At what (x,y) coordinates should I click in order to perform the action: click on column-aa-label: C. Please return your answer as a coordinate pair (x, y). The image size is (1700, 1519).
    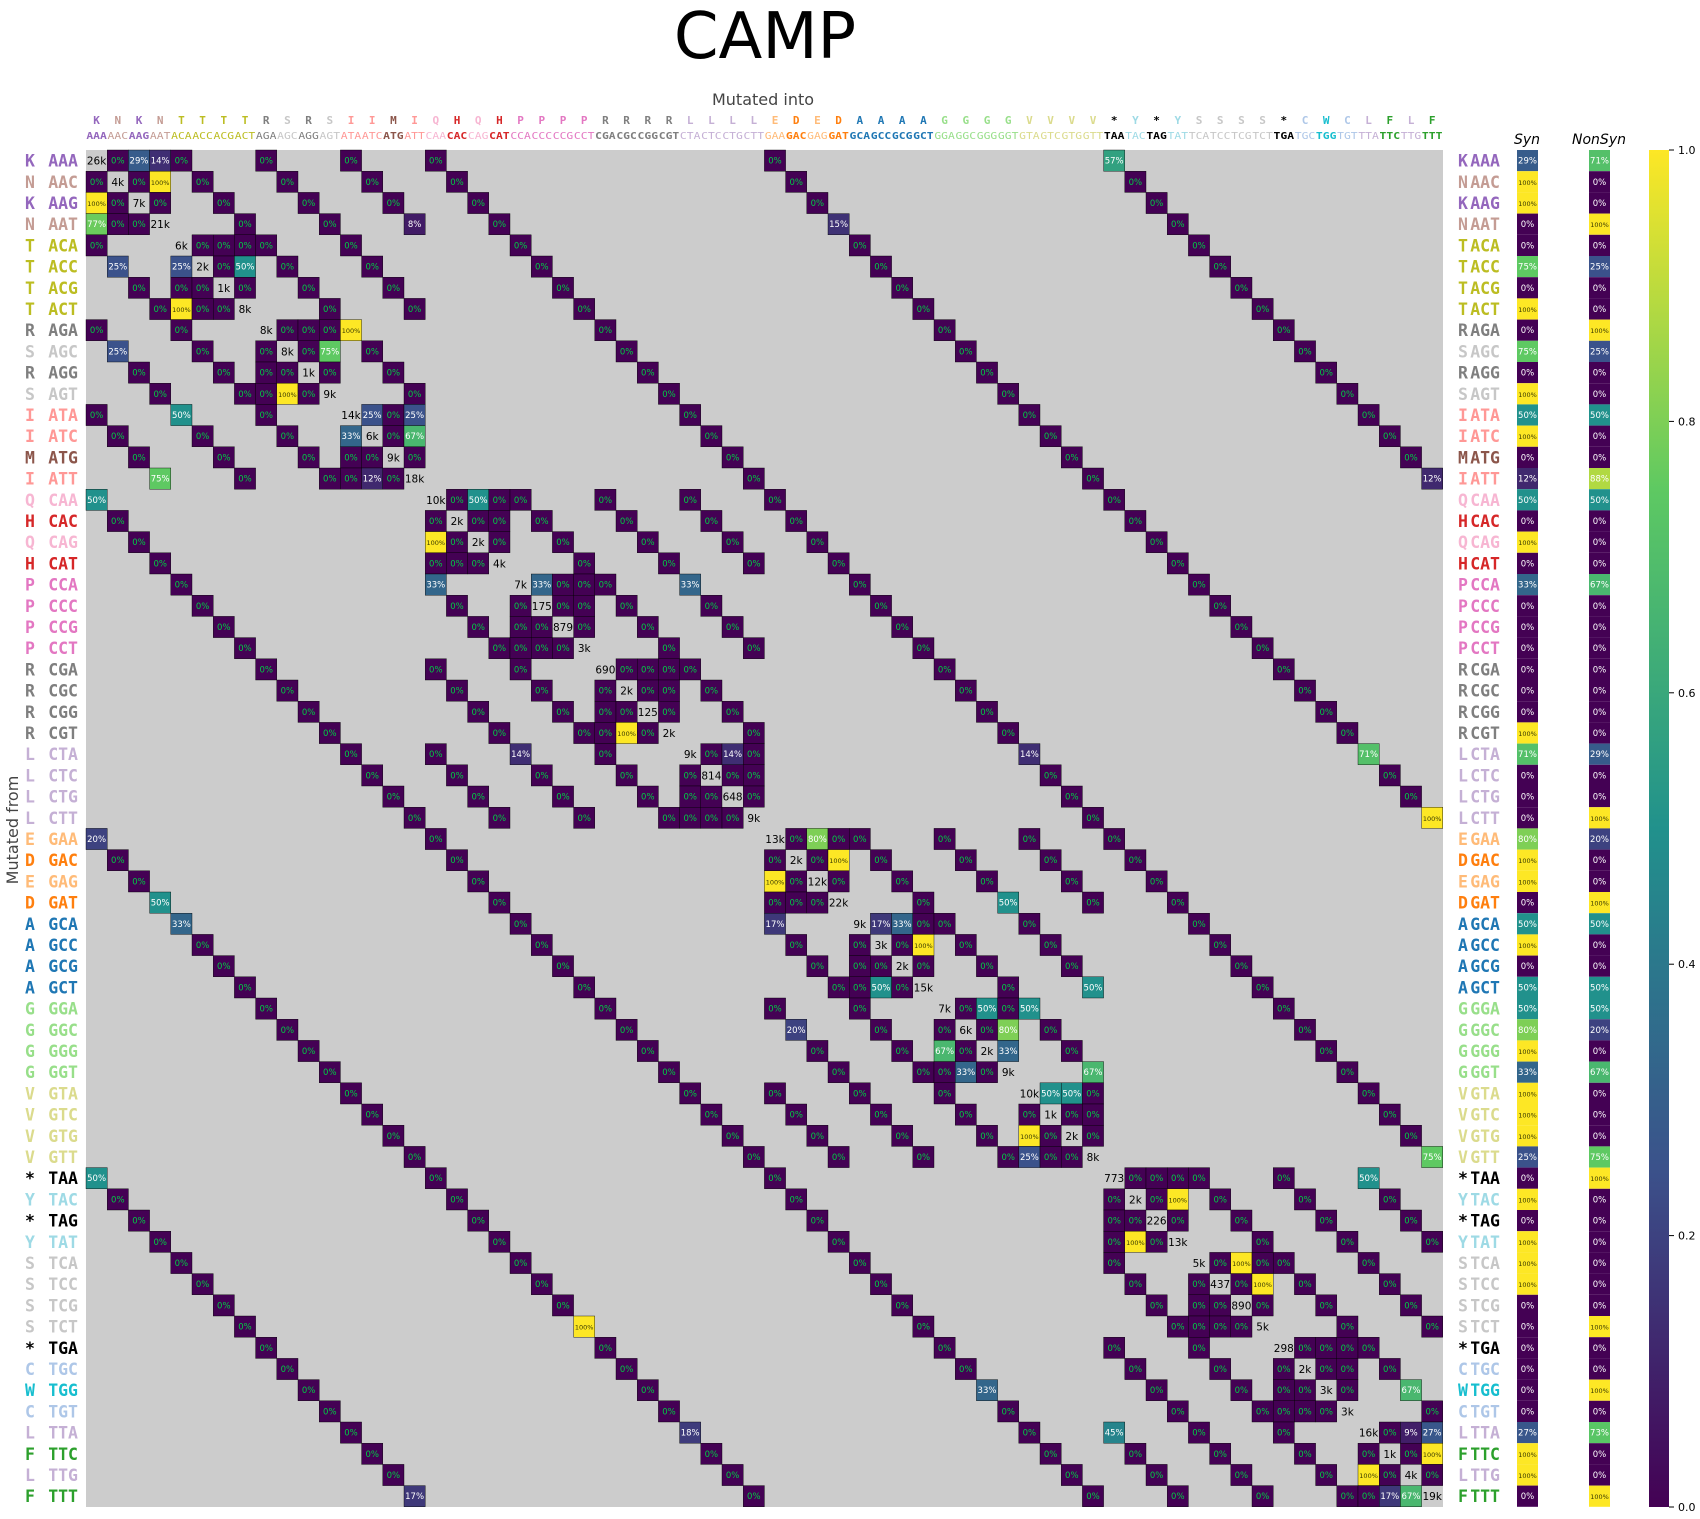
    Looking at the image, I should click on (1305, 120).